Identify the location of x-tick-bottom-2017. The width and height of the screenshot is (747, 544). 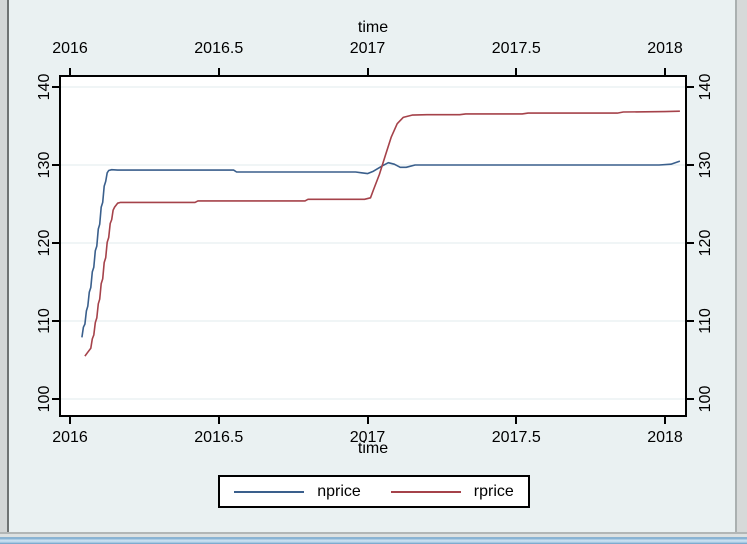
(367, 420).